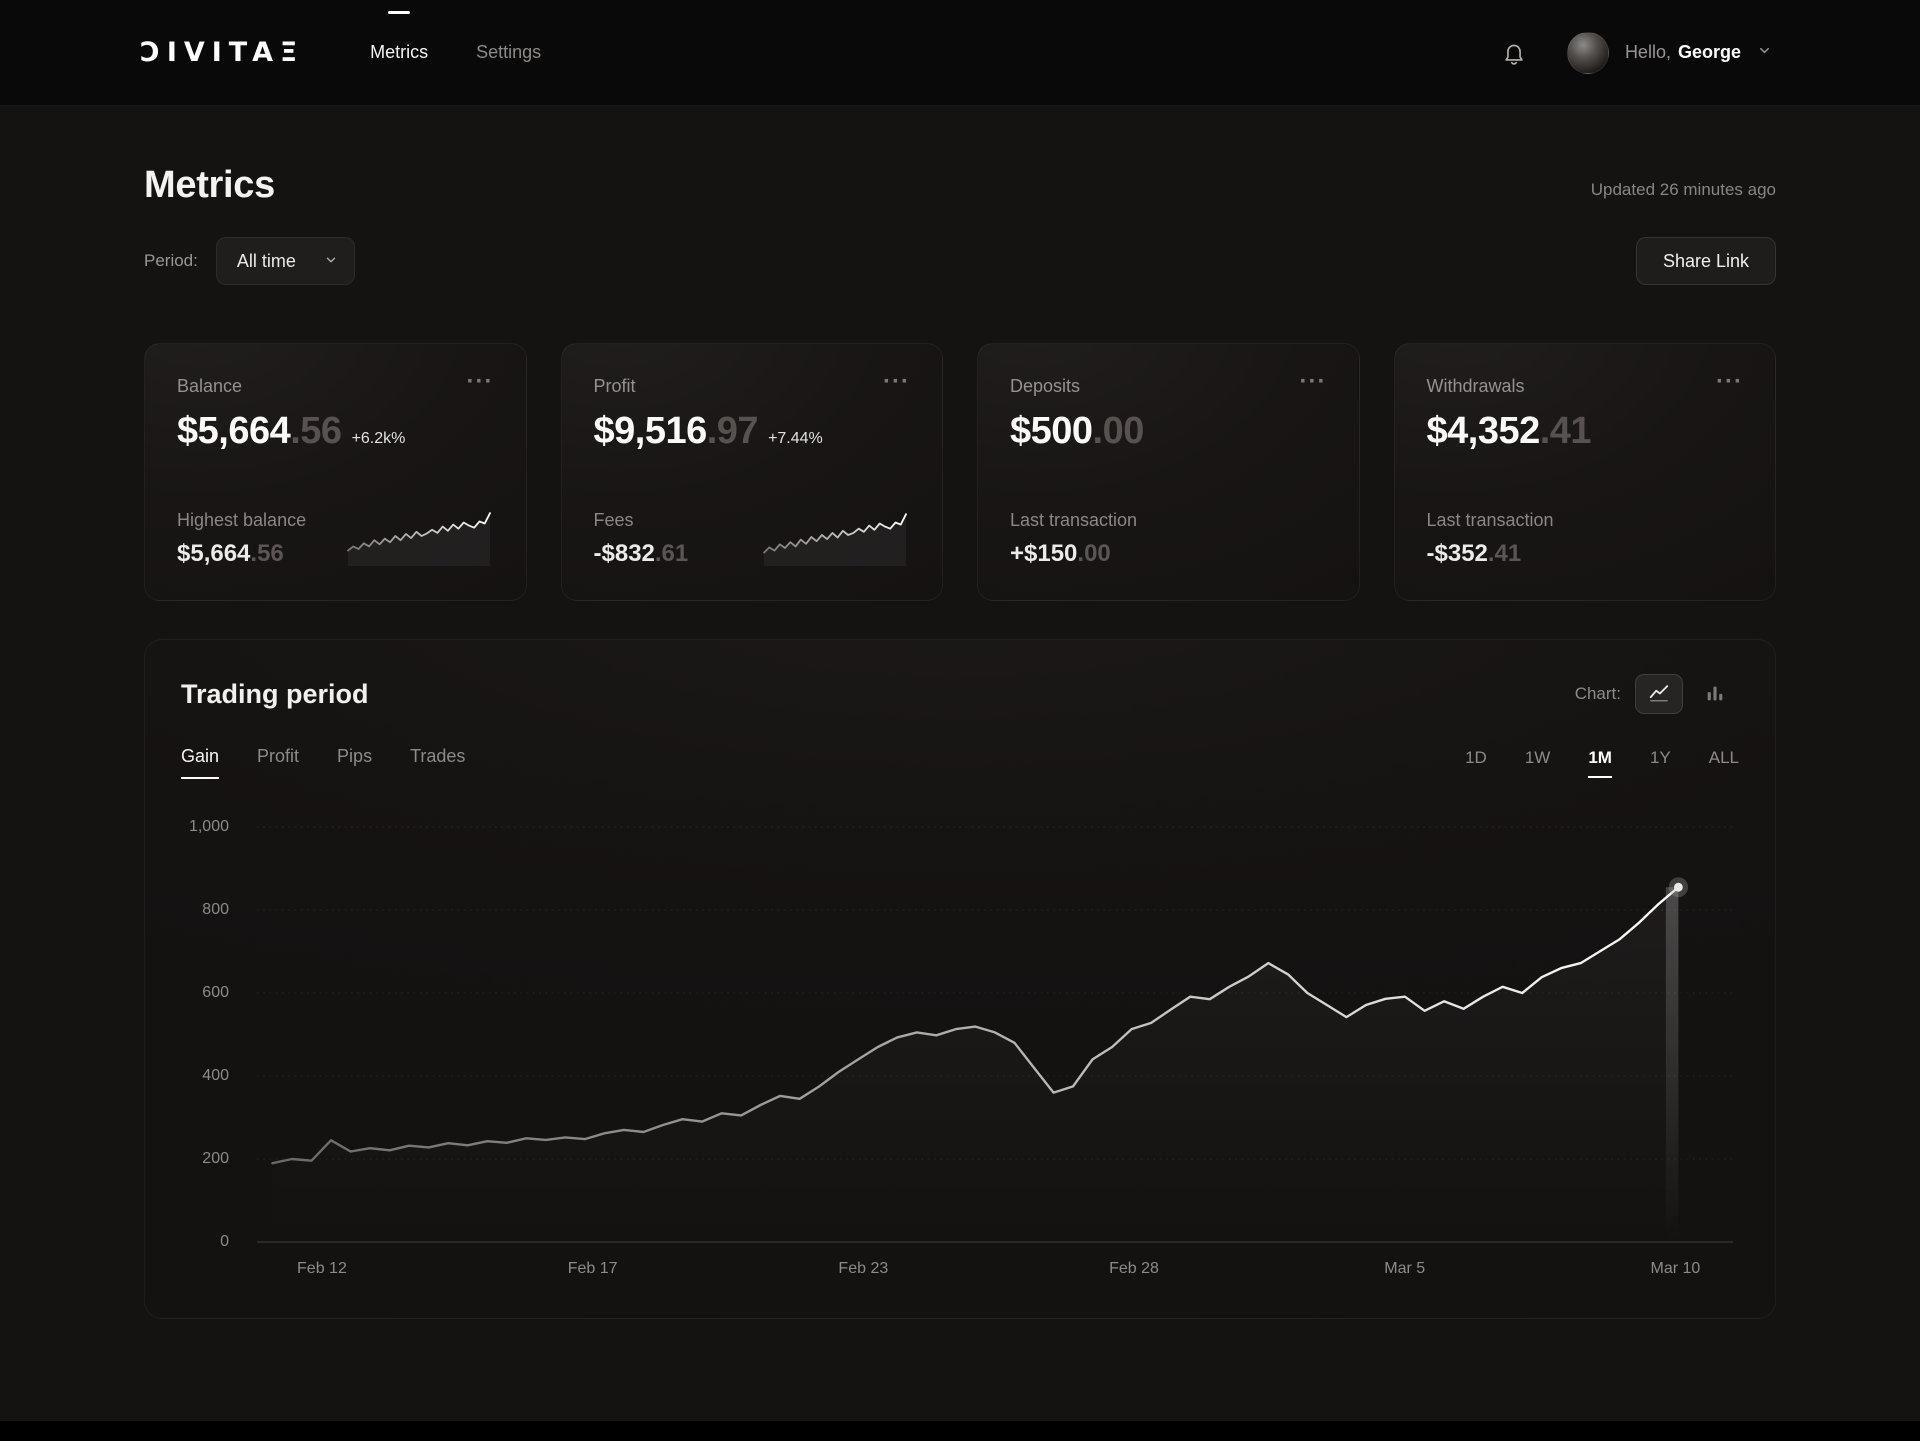  I want to click on nav-item-metrics-label: Metrics, so click(399, 52).